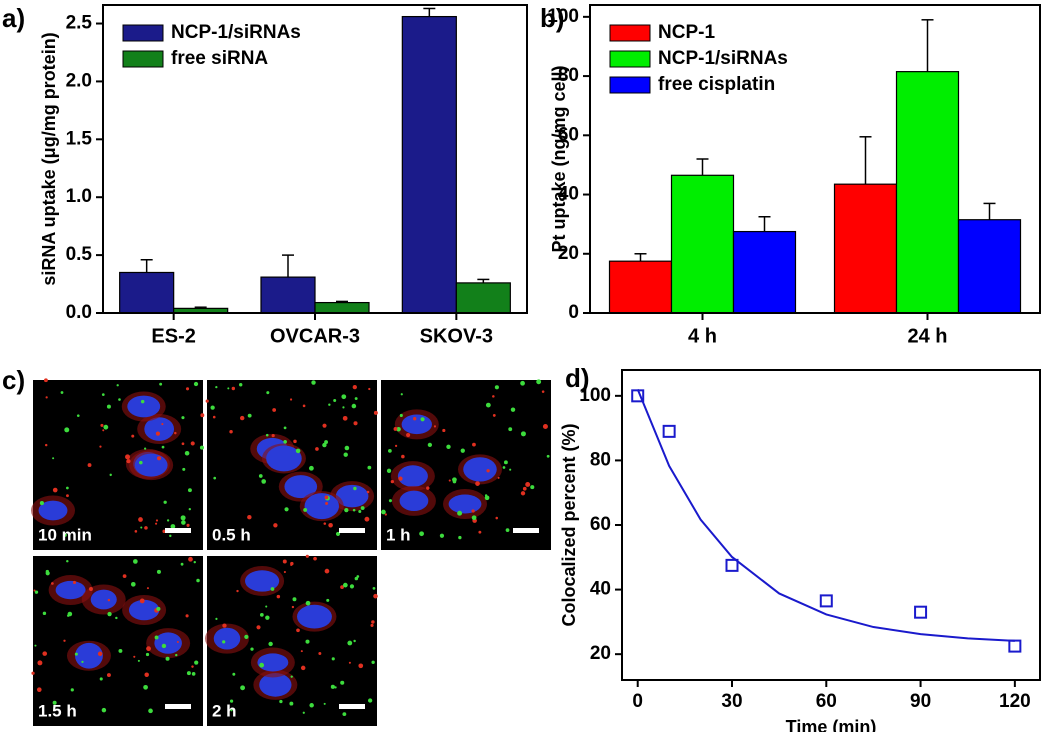  What do you see at coordinates (920, 701) in the screenshot?
I see `x-tick-label: 90` at bounding box center [920, 701].